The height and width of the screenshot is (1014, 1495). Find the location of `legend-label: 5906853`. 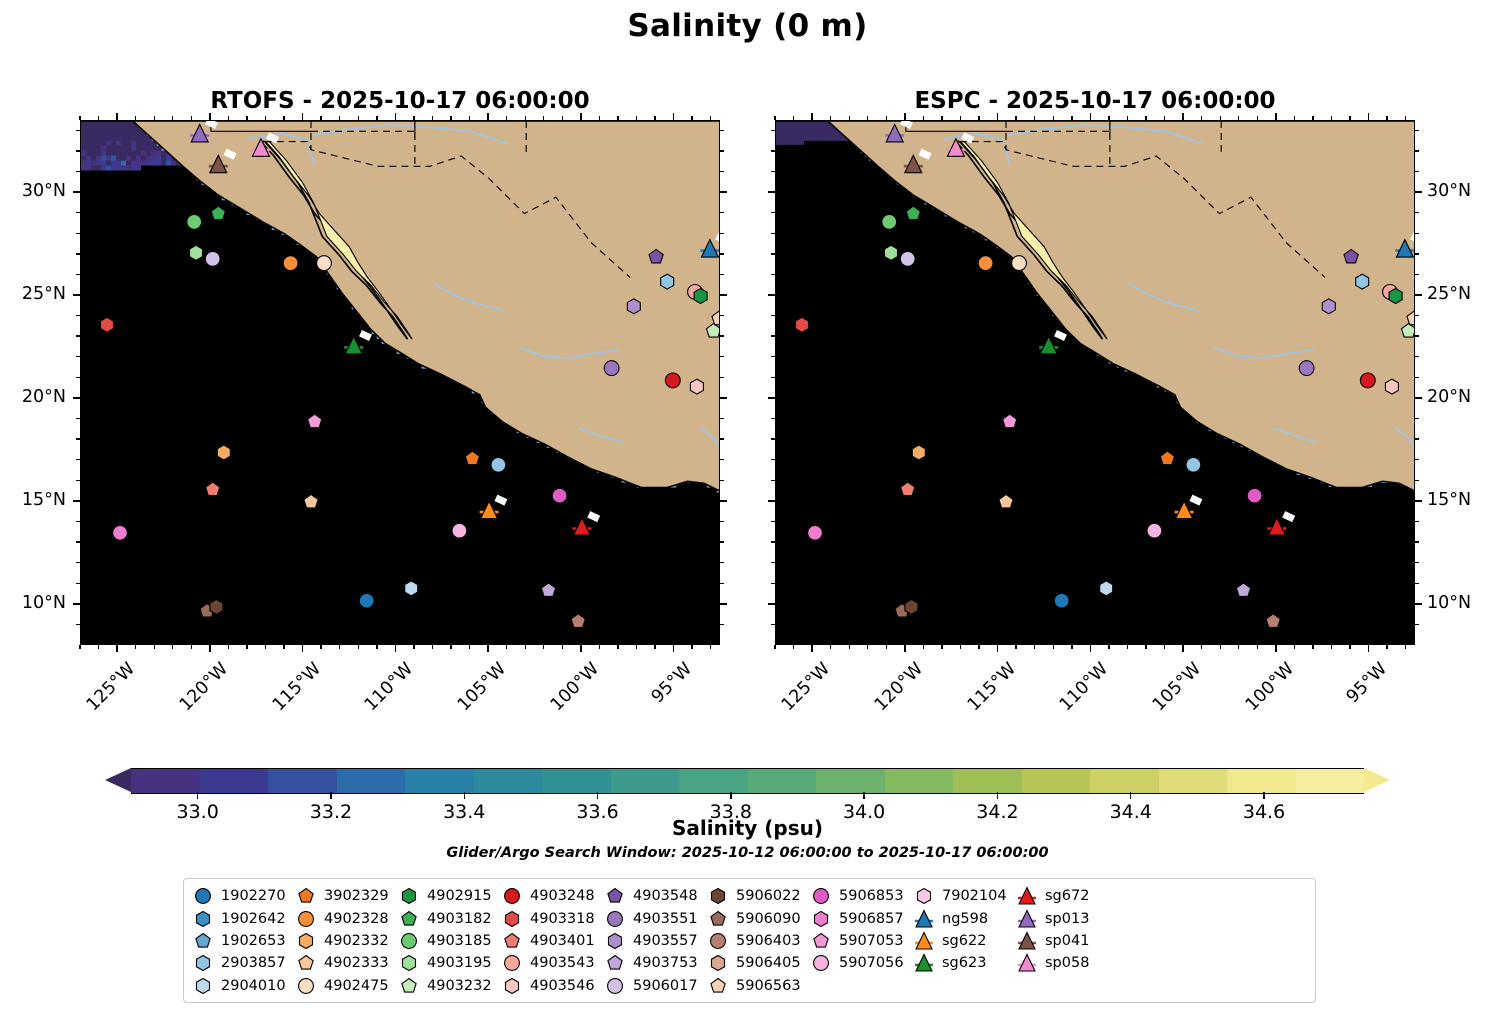

legend-label: 5906853 is located at coordinates (875, 896).